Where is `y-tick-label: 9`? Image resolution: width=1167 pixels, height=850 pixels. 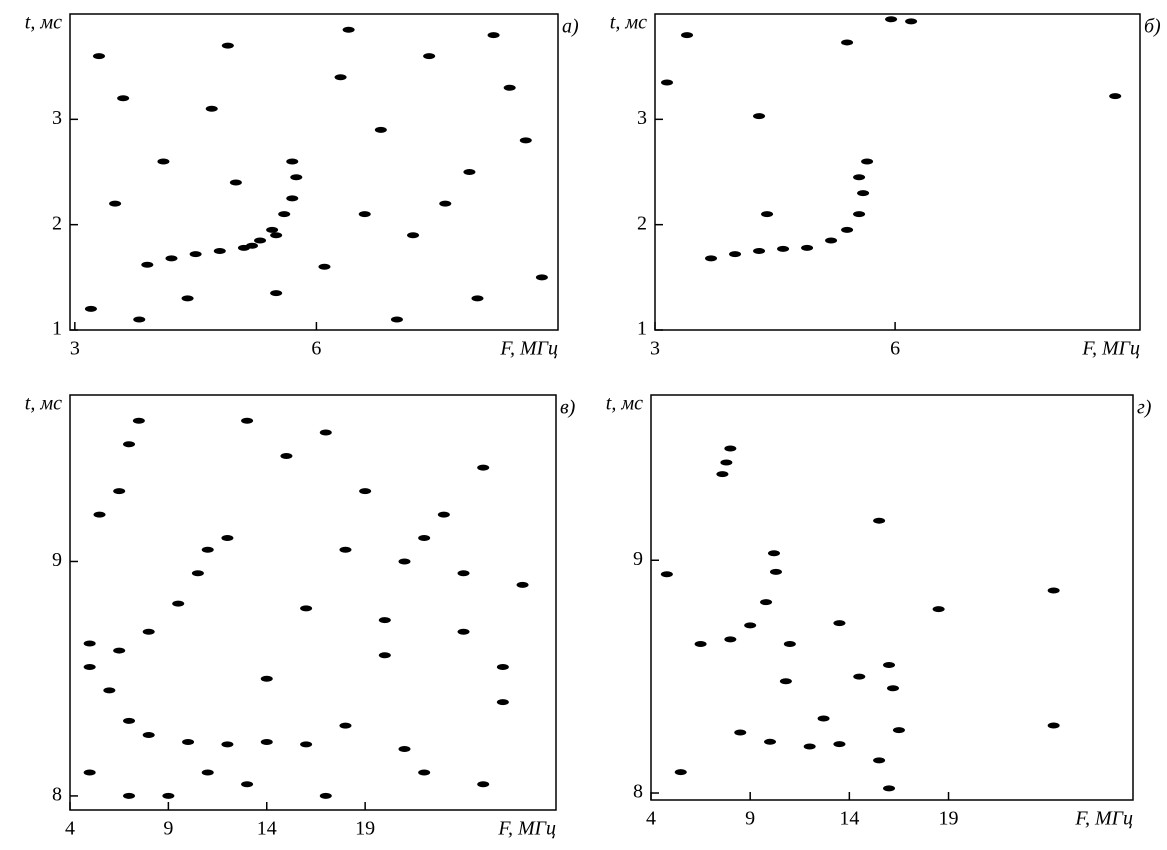 y-tick-label: 9 is located at coordinates (57, 560).